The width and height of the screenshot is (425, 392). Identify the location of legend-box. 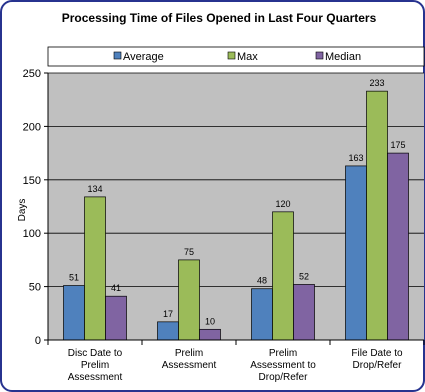
(236, 56).